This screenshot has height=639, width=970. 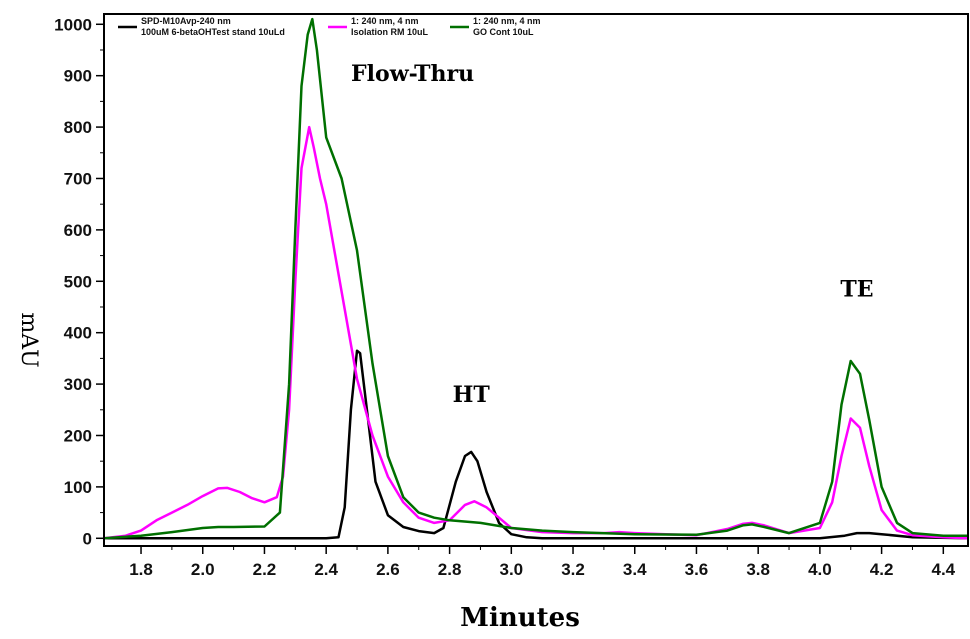 I want to click on x-tick-label: 3.6, so click(x=697, y=569).